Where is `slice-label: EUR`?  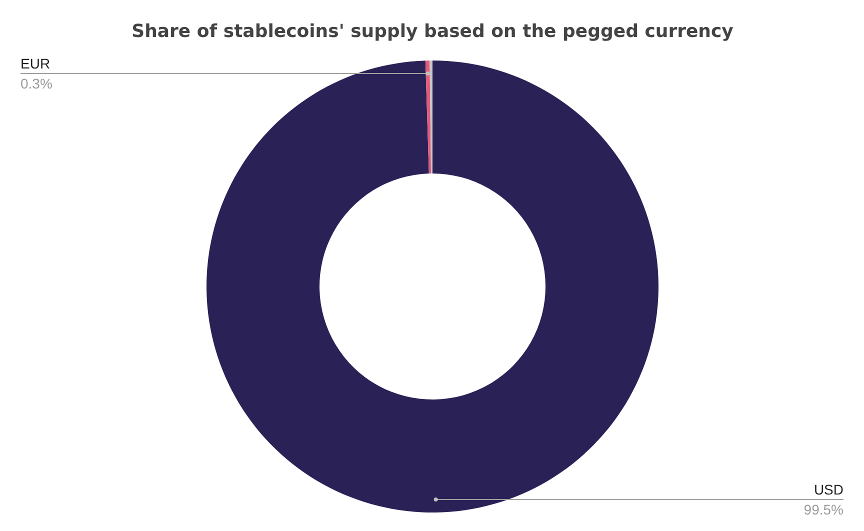
slice-label: EUR is located at coordinates (35, 64).